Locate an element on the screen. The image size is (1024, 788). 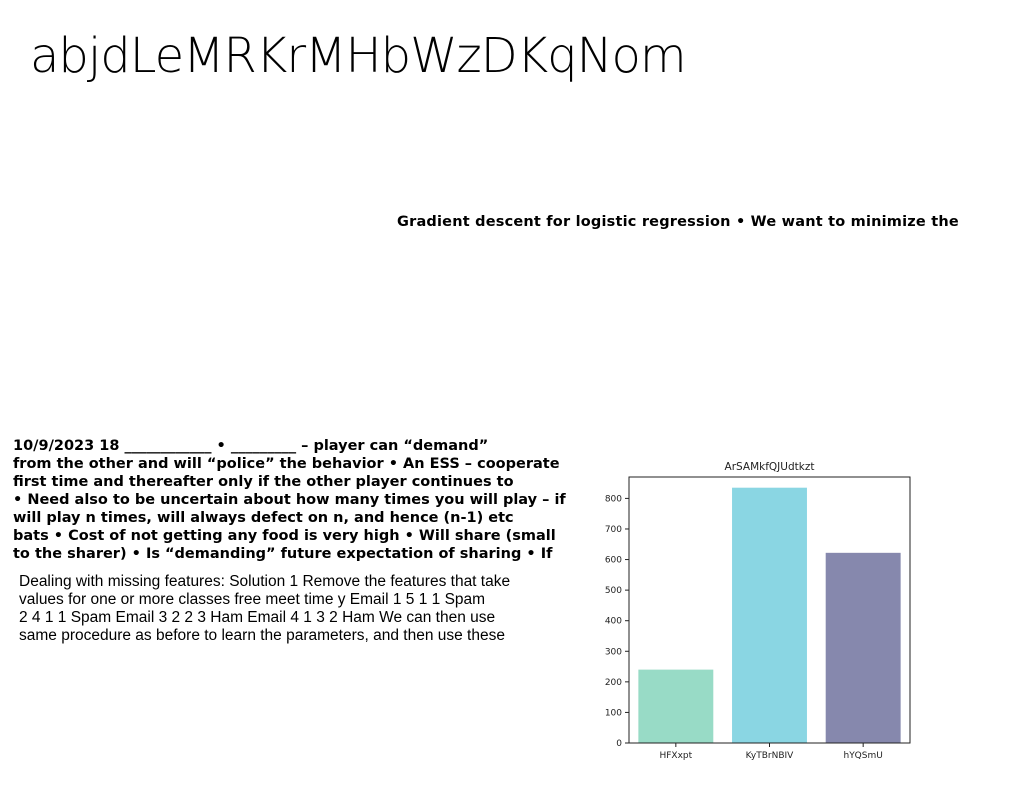
y-tick-label: 600 is located at coordinates (613, 561).